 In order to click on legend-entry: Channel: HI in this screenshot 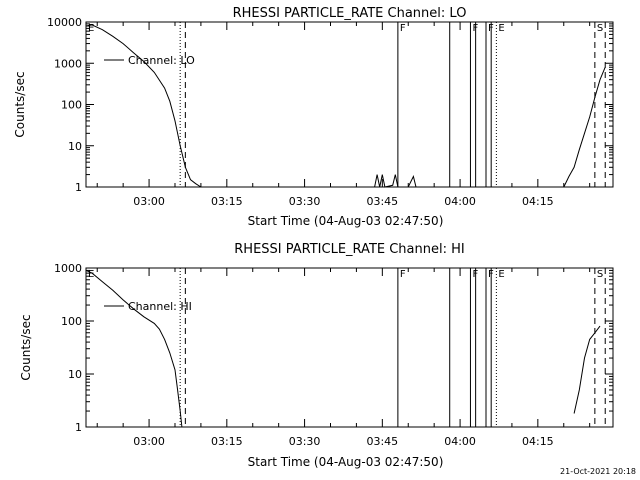, I will do `click(160, 306)`.